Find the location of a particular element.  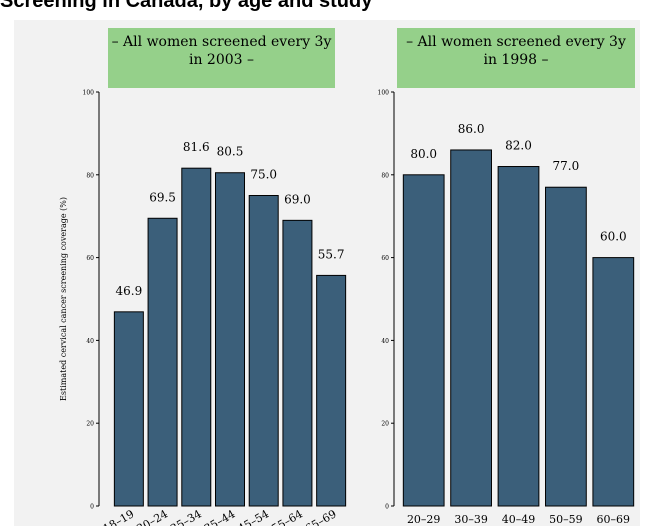

x-tick-label: 20–24 is located at coordinates (153, 516).